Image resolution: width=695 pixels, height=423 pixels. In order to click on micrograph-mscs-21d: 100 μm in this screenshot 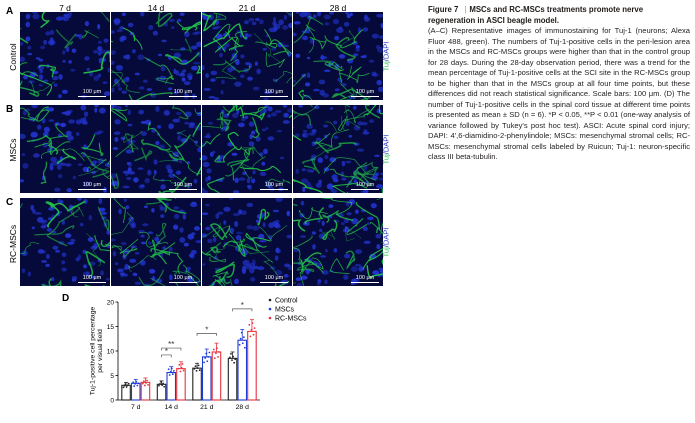, I will do `click(247, 149)`.